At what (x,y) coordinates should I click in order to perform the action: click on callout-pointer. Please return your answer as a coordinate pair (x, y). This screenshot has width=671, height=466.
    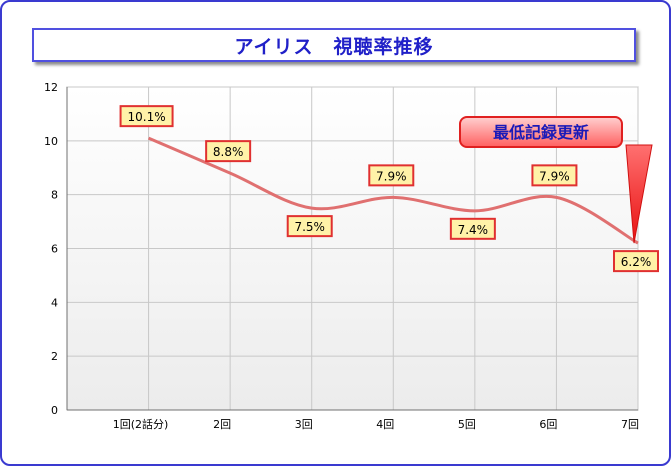
    Looking at the image, I should click on (639, 194).